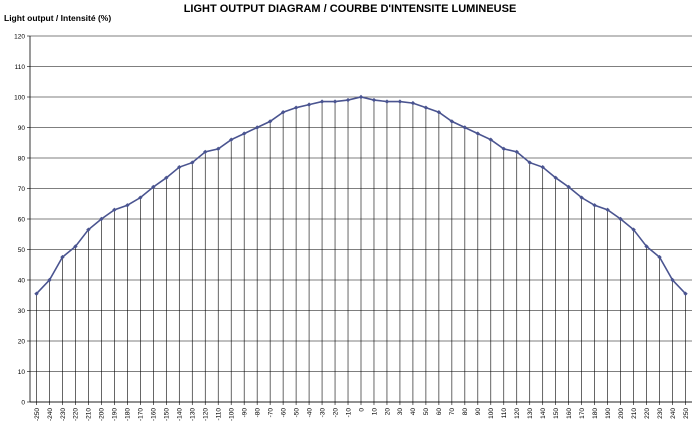  Describe the element at coordinates (452, 412) in the screenshot. I see `x-tick-label: 70` at that location.